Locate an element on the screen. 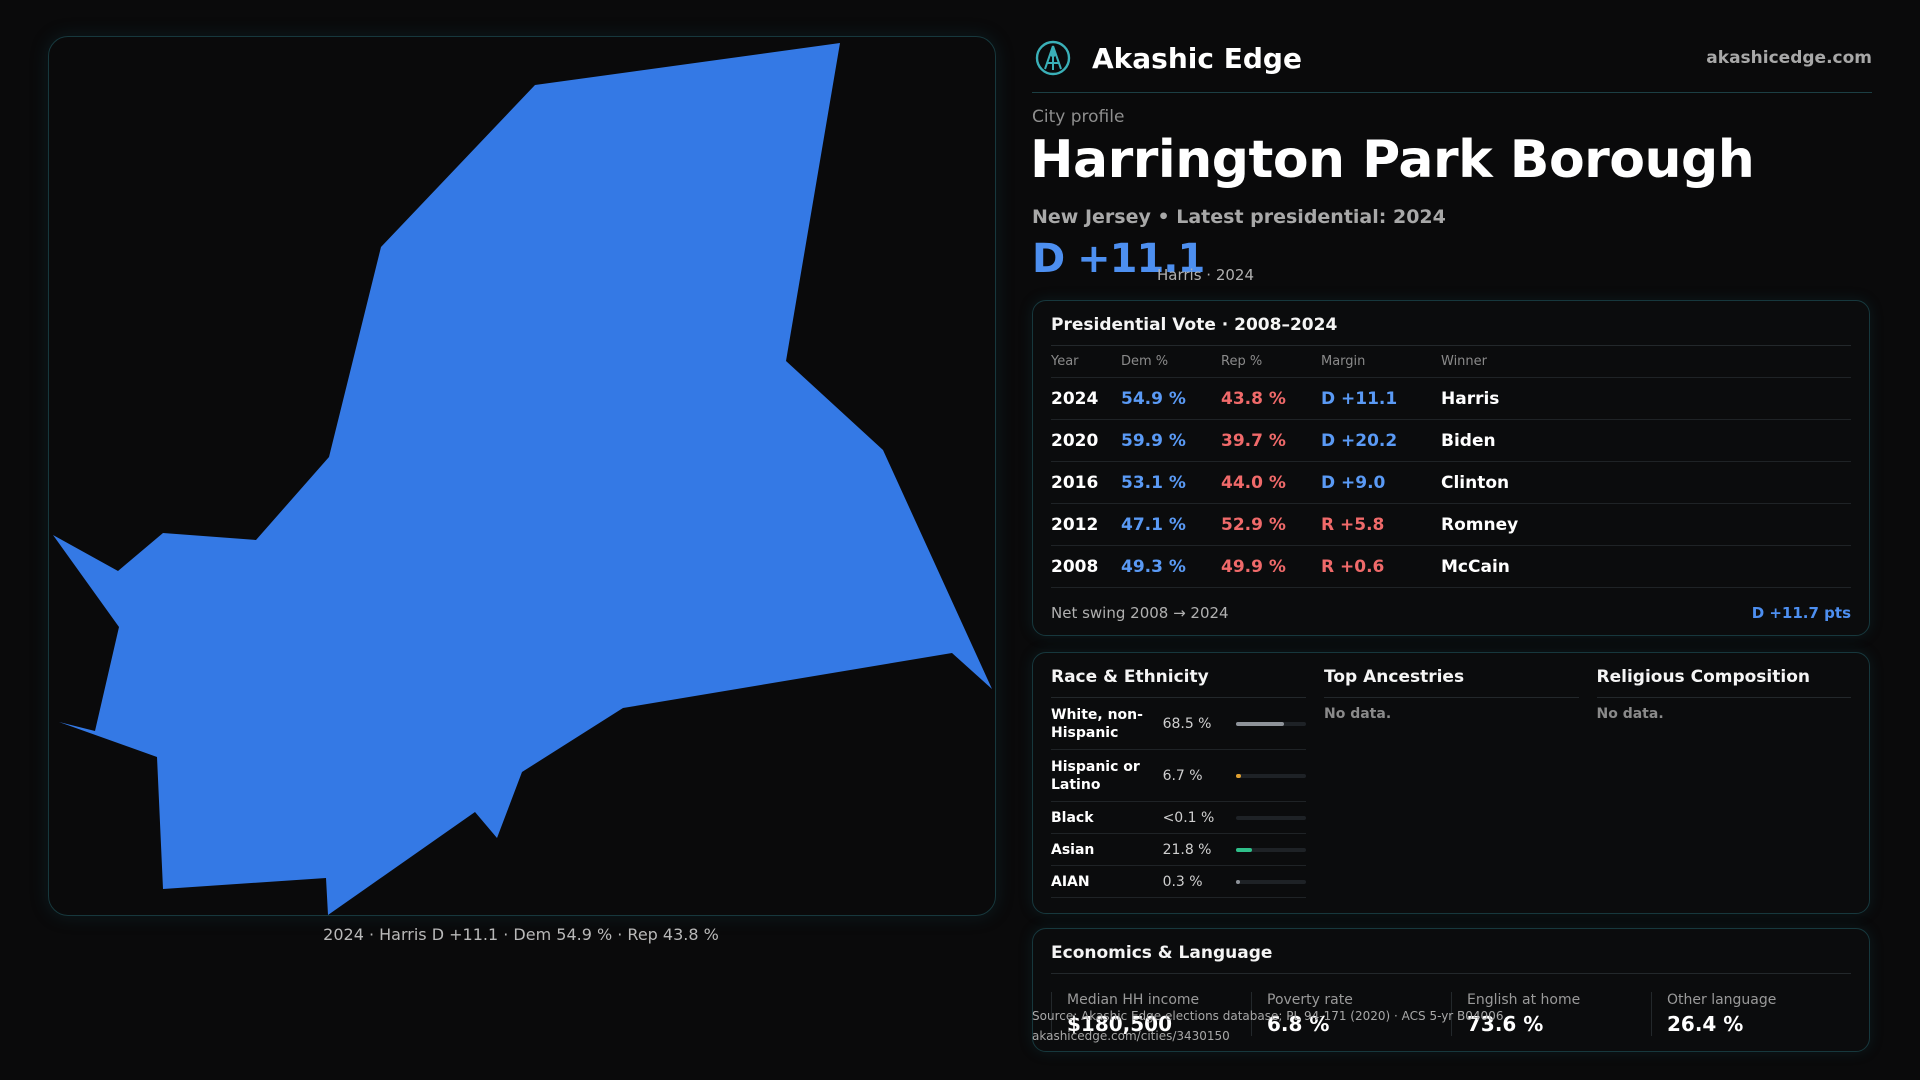 The image size is (1920, 1080). header-divider is located at coordinates (1452, 92).